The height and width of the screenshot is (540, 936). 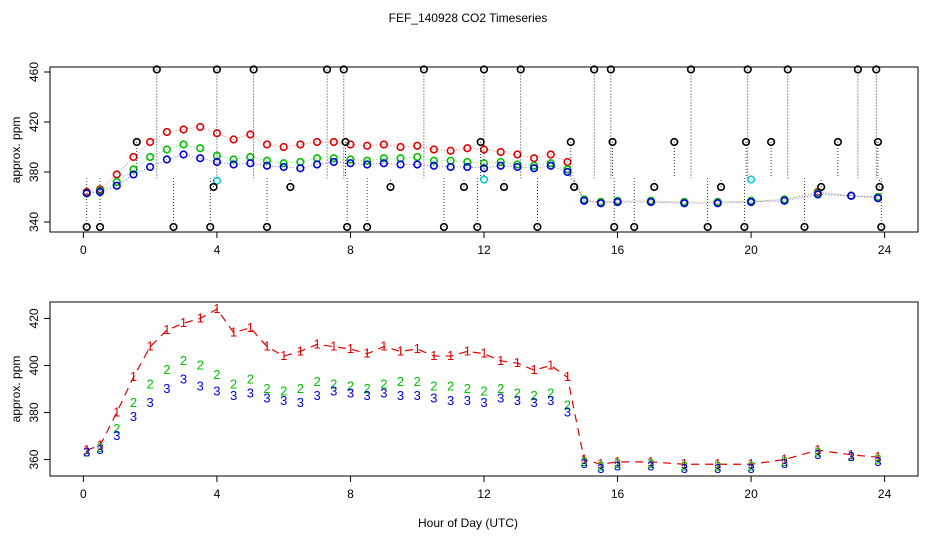 What do you see at coordinates (34, 459) in the screenshot?
I see `y-tick-label: 360` at bounding box center [34, 459].